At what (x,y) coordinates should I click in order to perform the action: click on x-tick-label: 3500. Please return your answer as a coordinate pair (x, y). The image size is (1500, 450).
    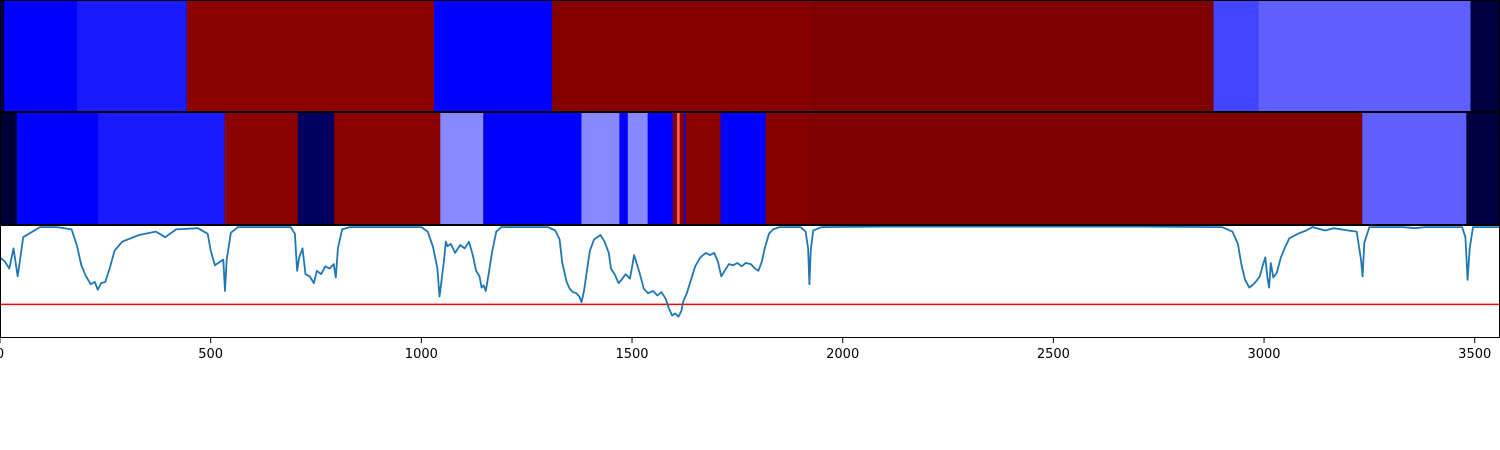
    Looking at the image, I should click on (1474, 354).